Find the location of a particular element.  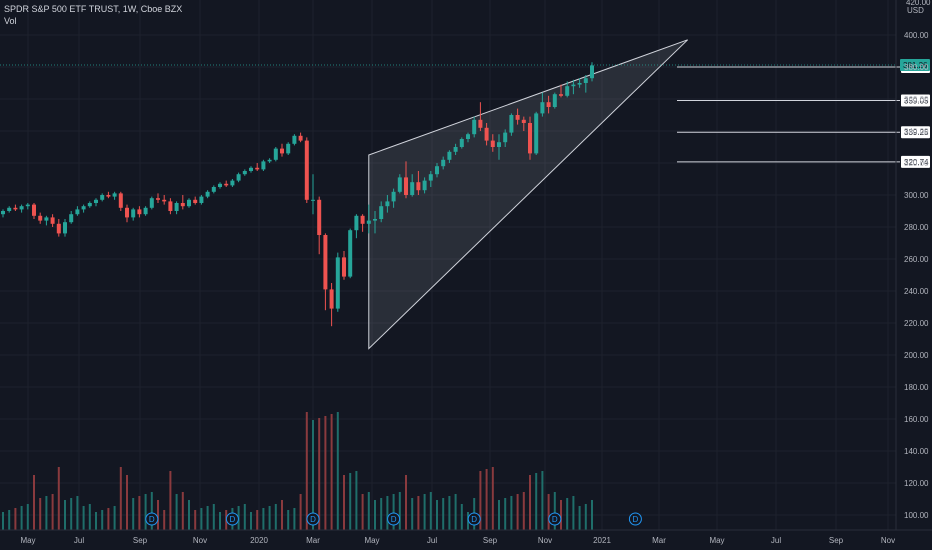

currency-label: USD is located at coordinates (915, 10).